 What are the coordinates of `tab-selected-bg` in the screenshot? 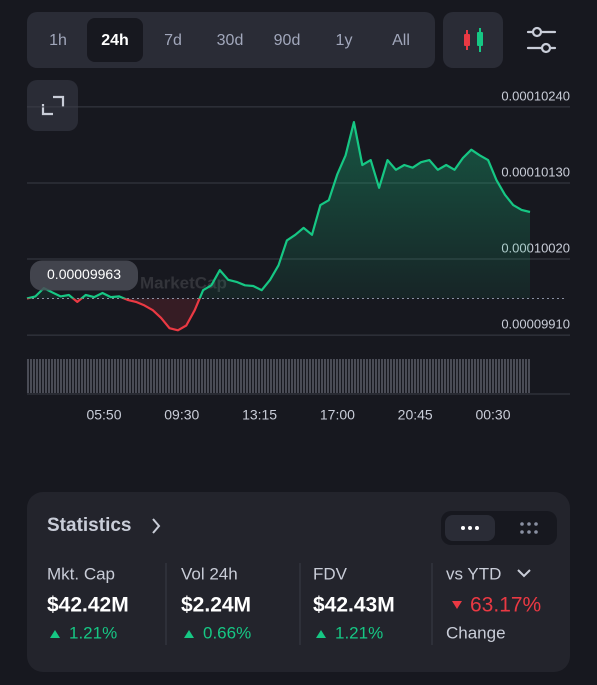 It's located at (115, 40).